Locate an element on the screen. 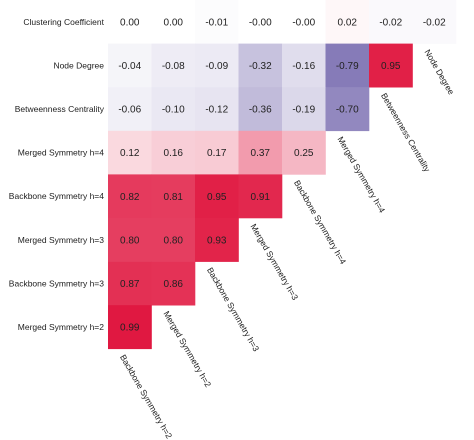  cell-value-label: -0.79 is located at coordinates (347, 66).